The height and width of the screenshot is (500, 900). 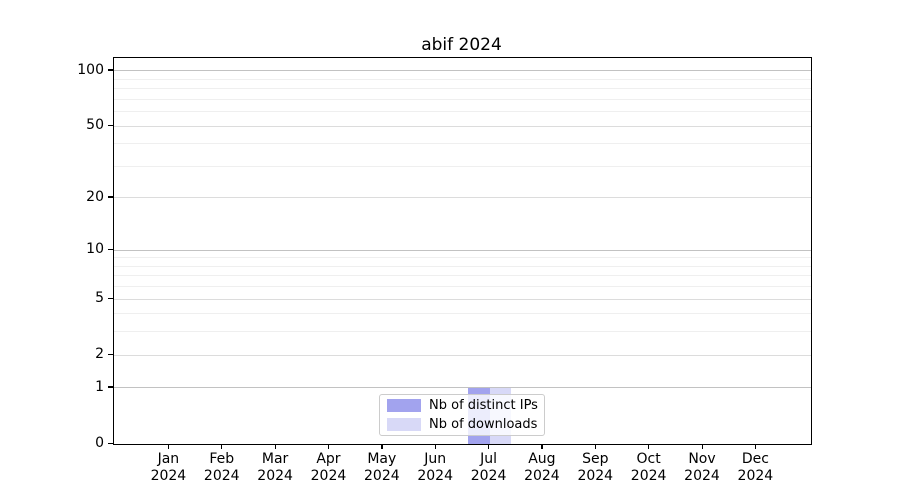 I want to click on legend-label: Nb of downloads, so click(x=483, y=424).